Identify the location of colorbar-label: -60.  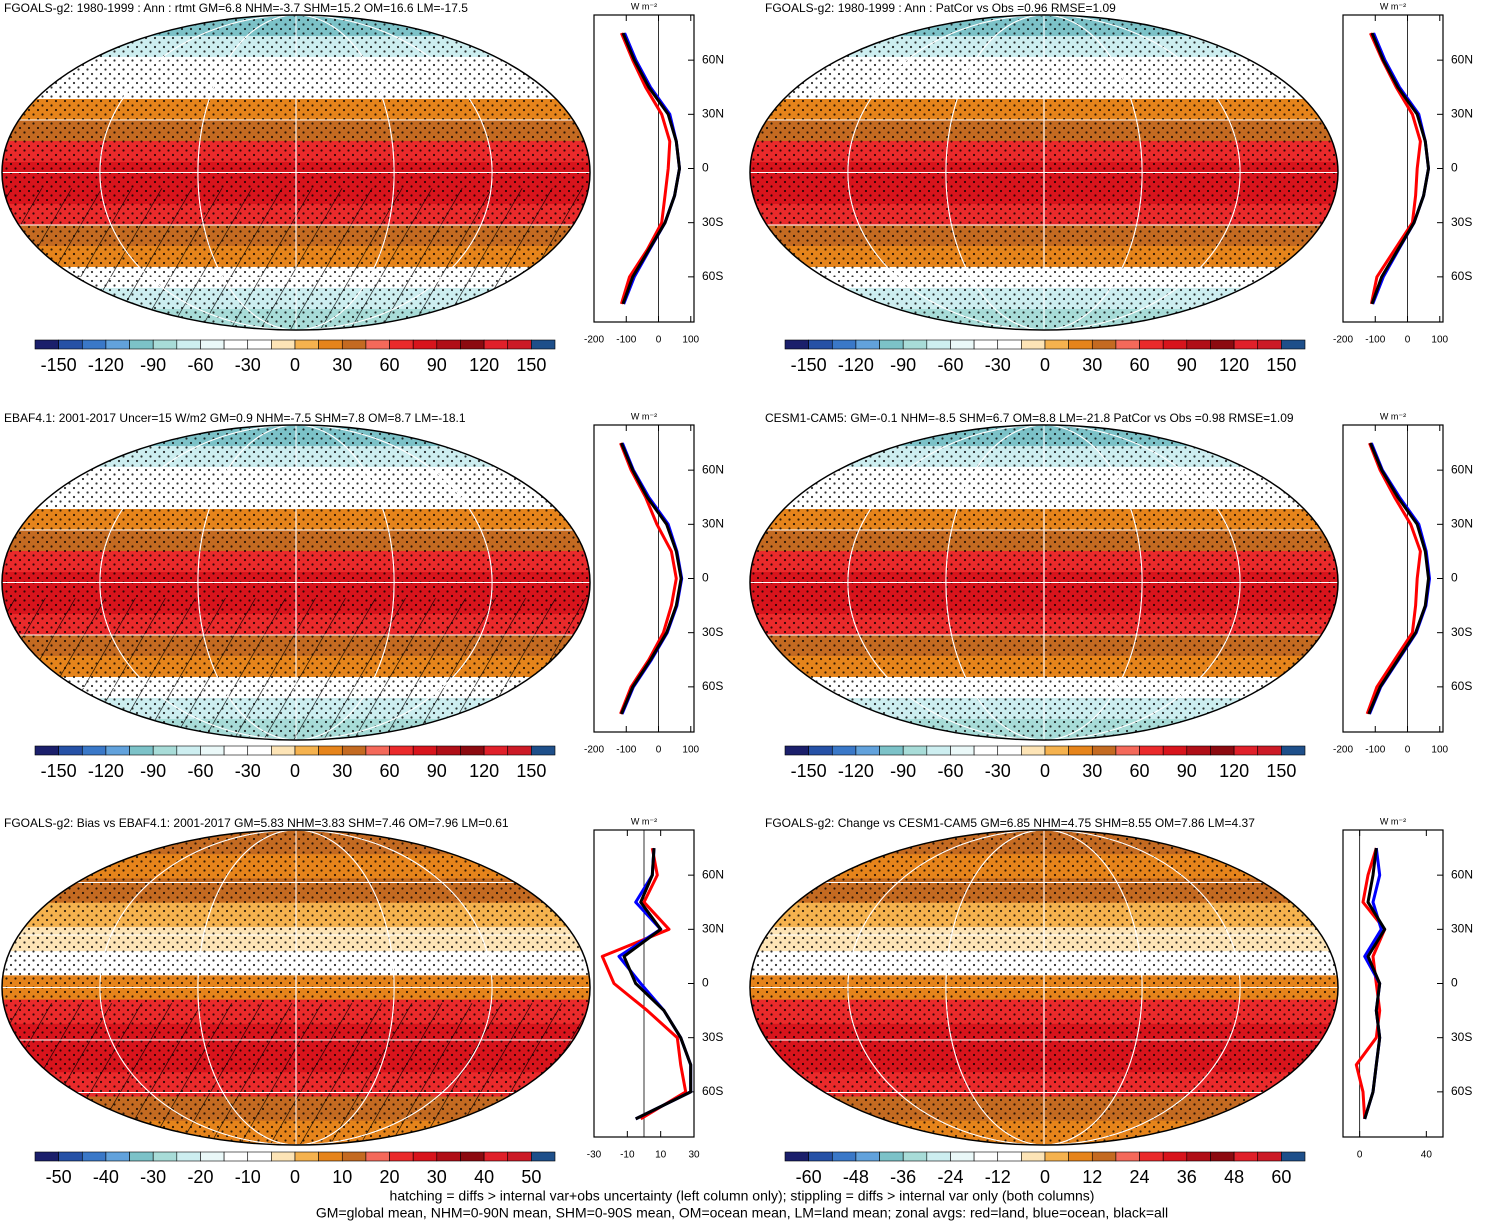
(950, 365).